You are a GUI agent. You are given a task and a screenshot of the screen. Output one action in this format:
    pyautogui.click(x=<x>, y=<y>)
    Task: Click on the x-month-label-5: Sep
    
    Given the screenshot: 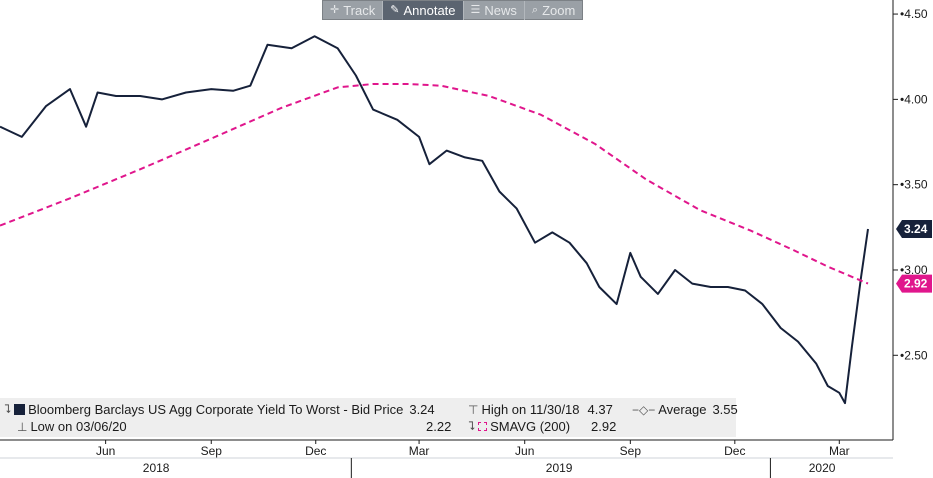 What is the action you would take?
    pyautogui.click(x=631, y=451)
    